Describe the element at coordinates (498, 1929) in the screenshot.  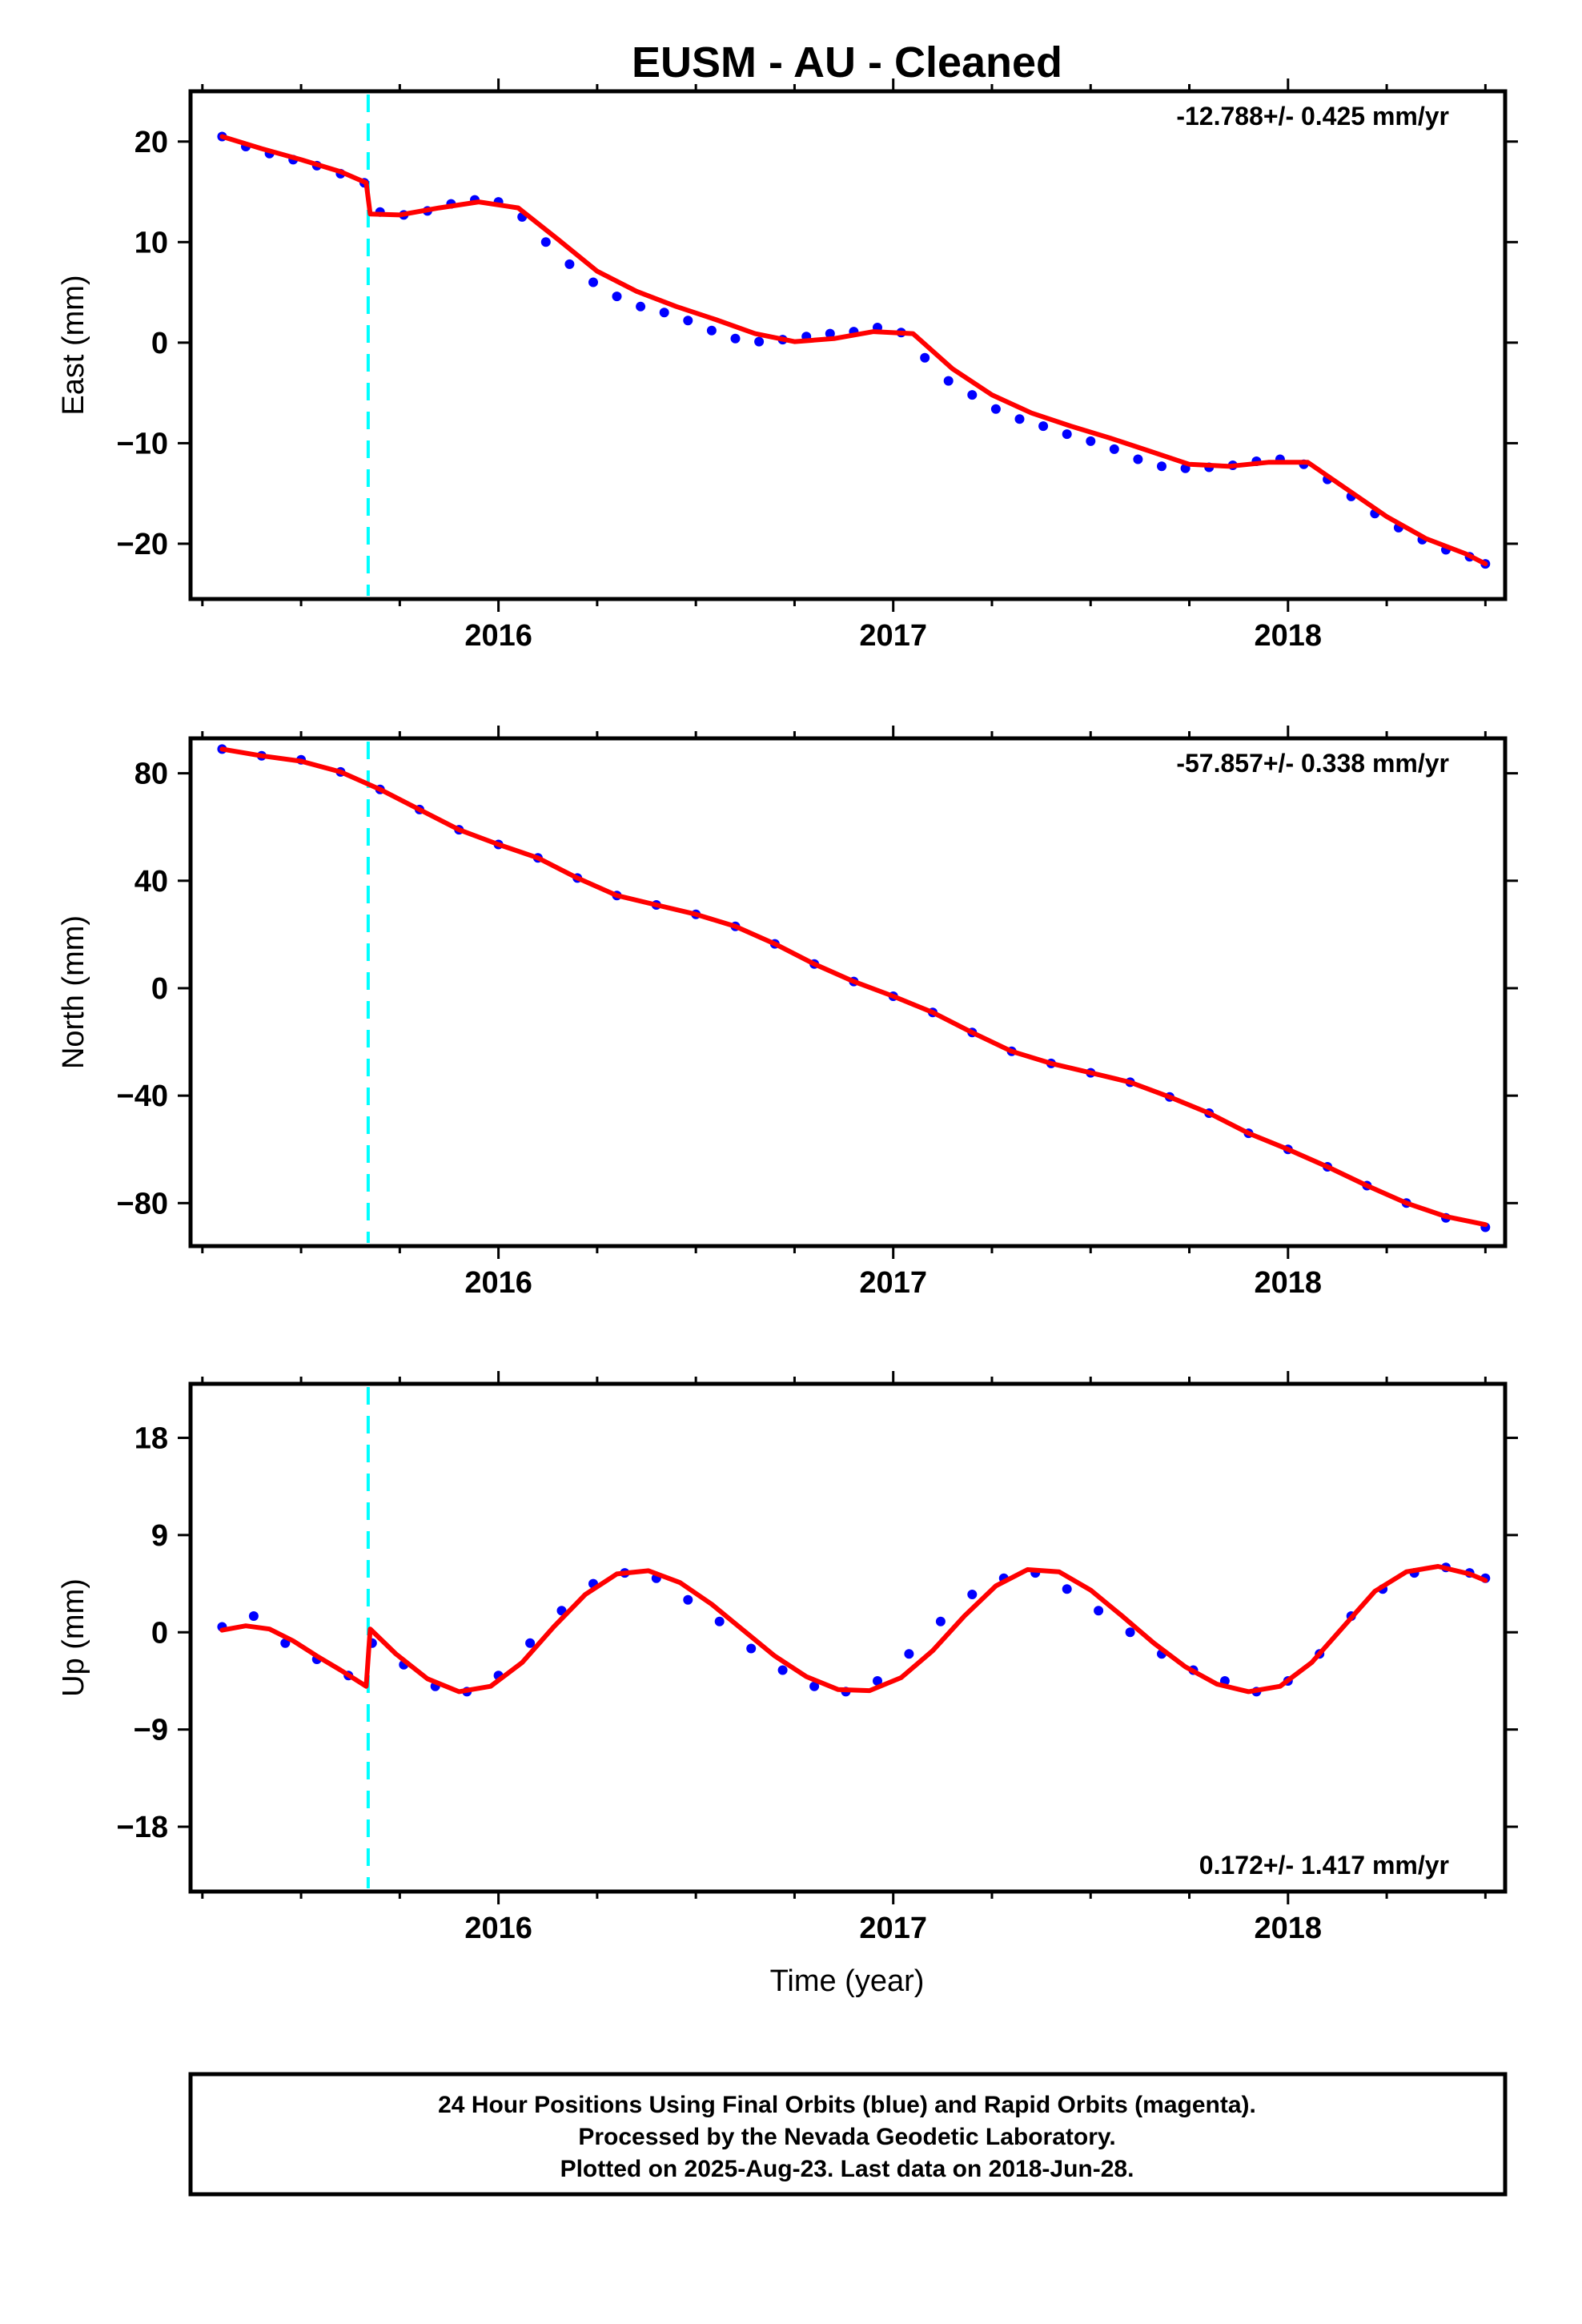
I see `up-x-tick-label: 2016` at that location.